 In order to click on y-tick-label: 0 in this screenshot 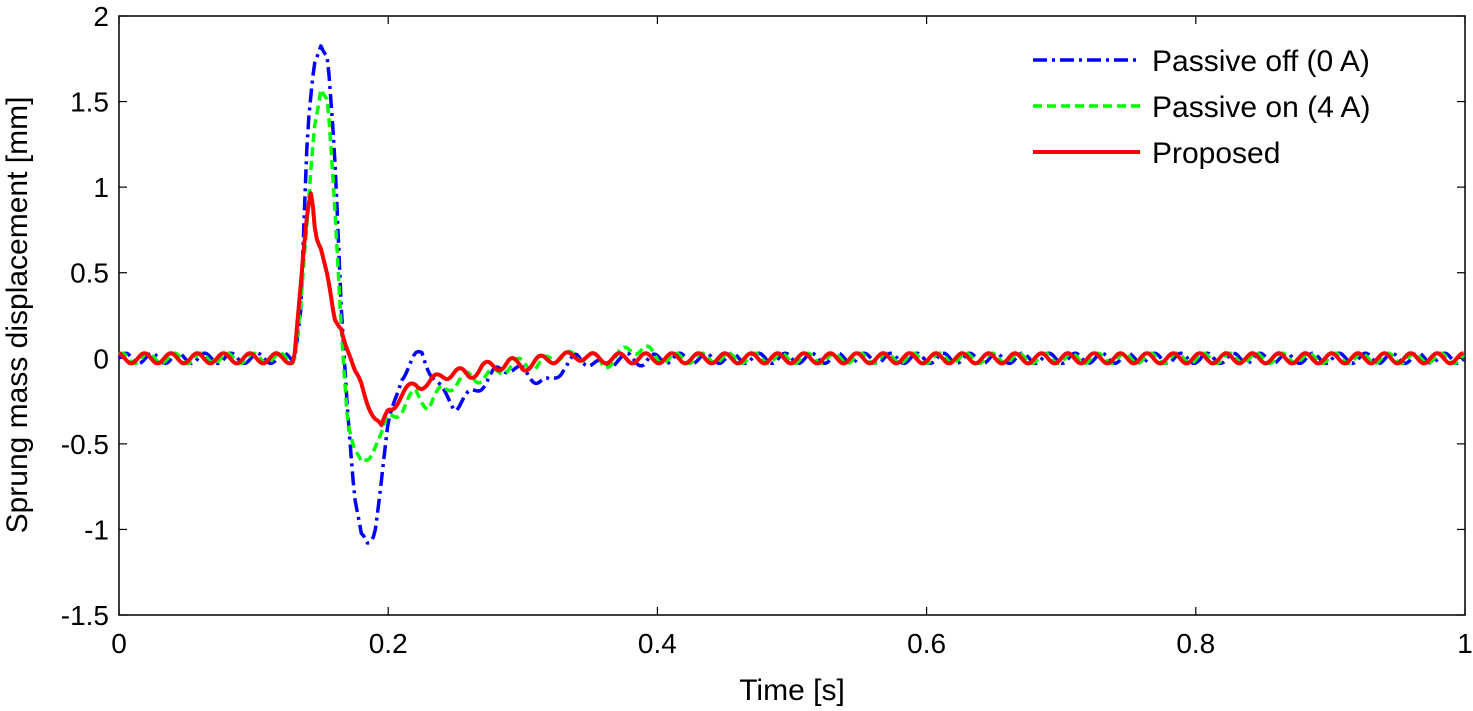, I will do `click(101, 358)`.